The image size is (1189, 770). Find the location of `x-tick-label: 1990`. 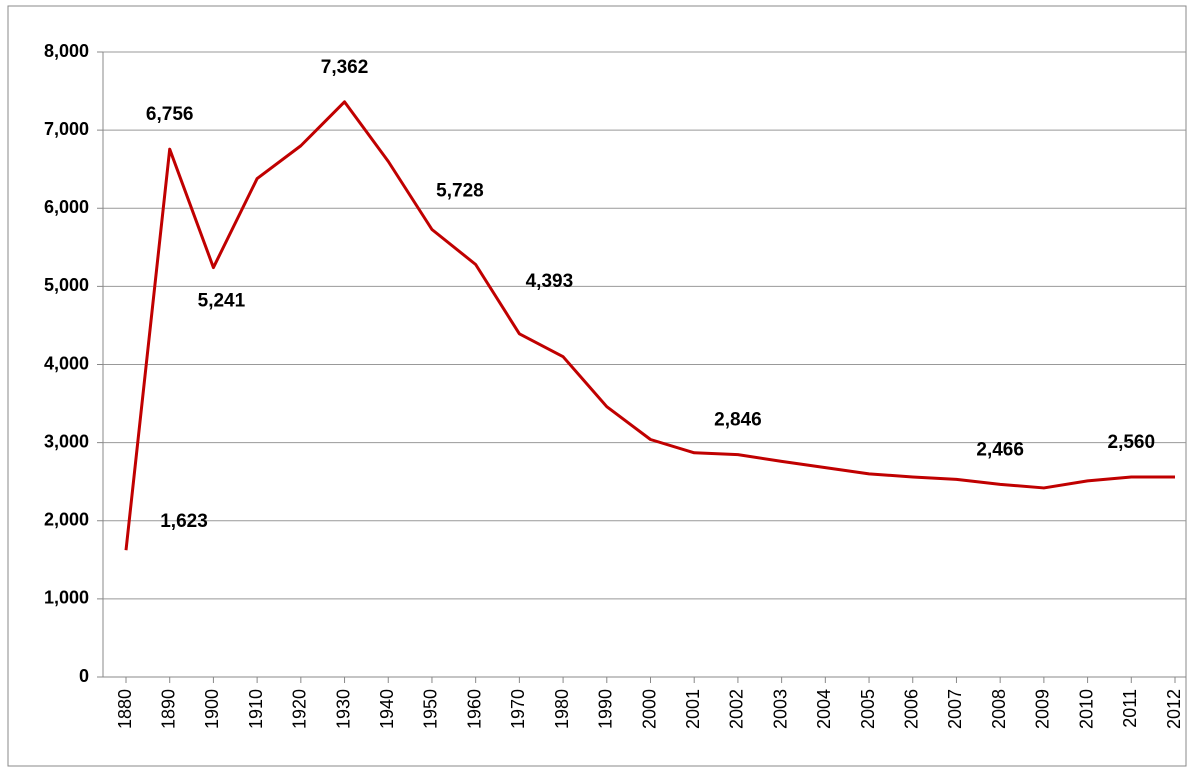

x-tick-label: 1990 is located at coordinates (606, 709).